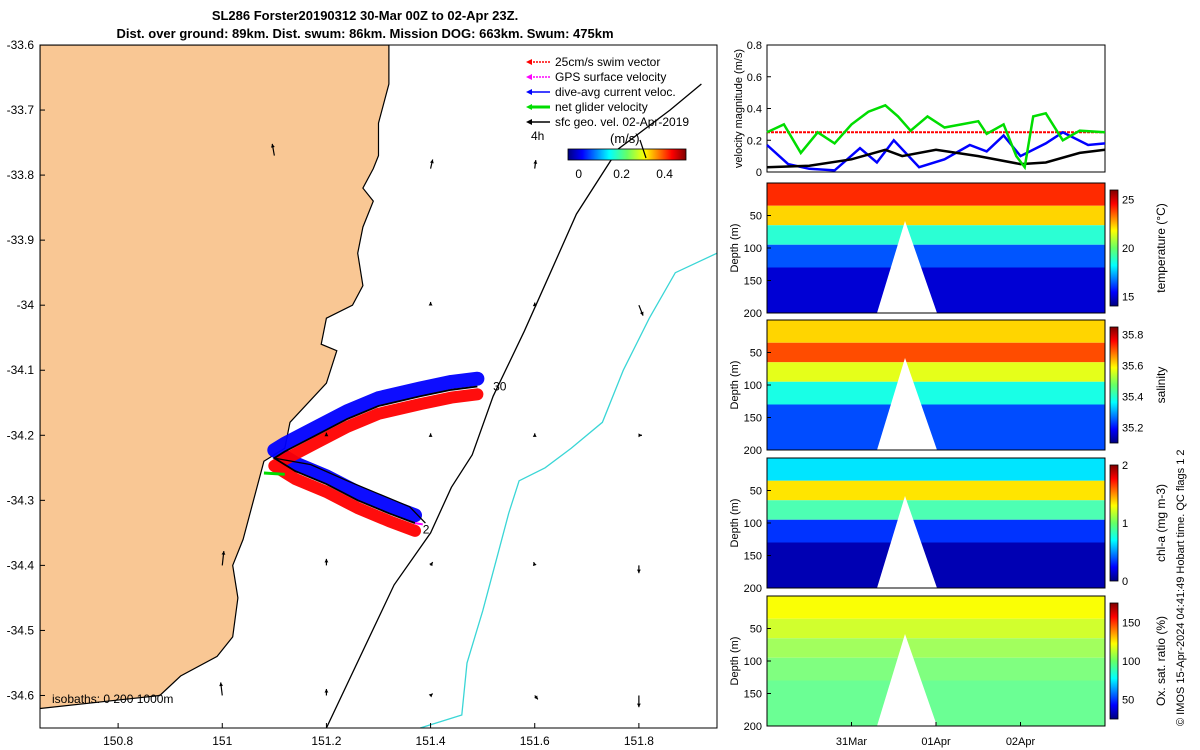 This screenshot has height=750, width=1200. What do you see at coordinates (735, 385) in the screenshot?
I see `section-ylabel-1: Depth (m)` at bounding box center [735, 385].